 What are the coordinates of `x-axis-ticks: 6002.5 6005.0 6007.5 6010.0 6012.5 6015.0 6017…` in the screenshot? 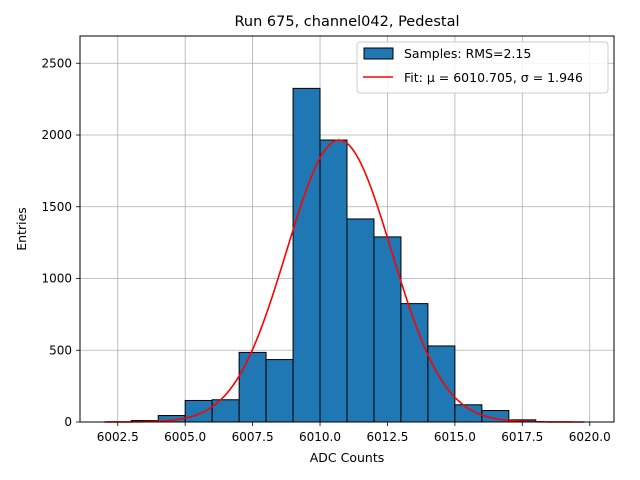 It's located at (354, 433).